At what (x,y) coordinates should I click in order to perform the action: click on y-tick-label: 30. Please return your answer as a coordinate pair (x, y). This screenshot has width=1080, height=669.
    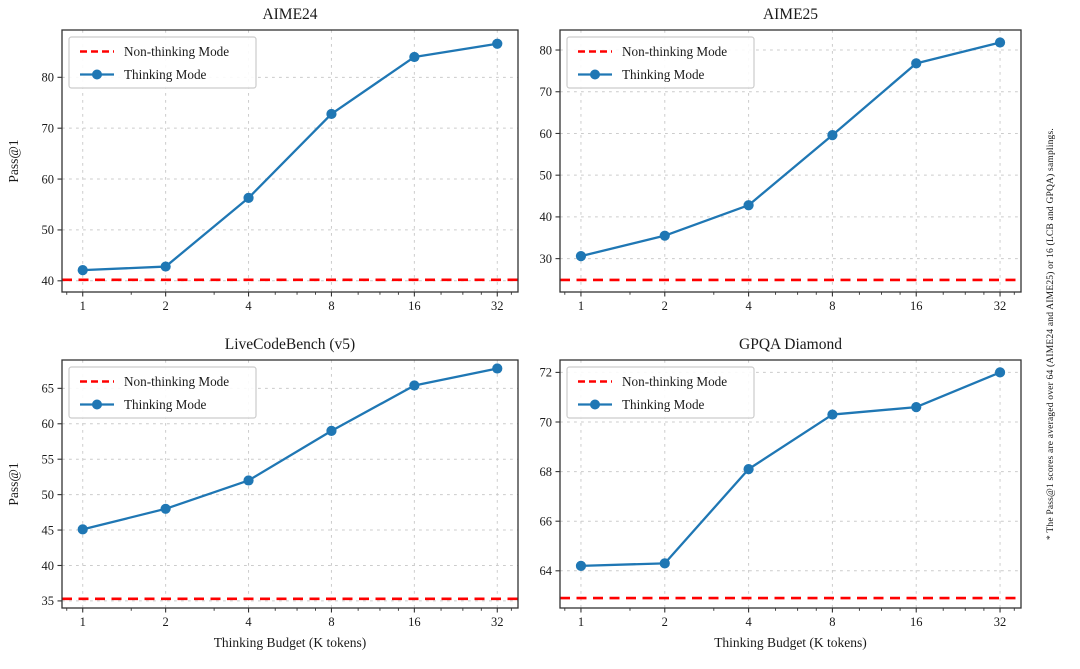
    Looking at the image, I should click on (546, 259).